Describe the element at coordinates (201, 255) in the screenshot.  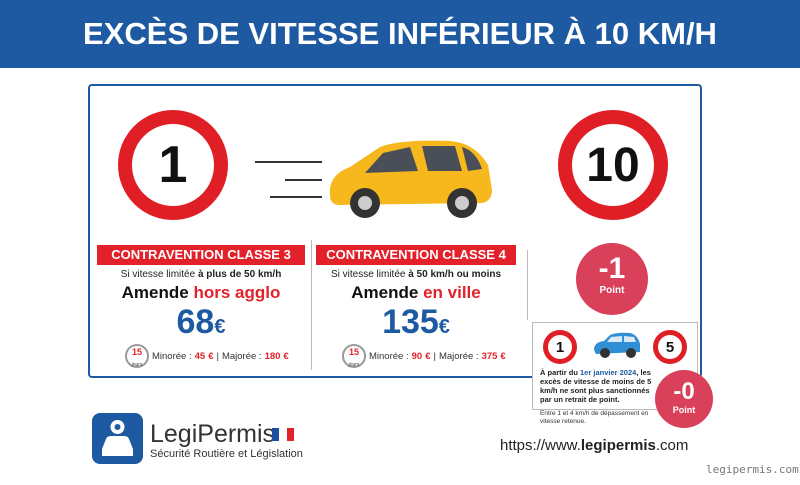
I see `badge: CONTRAVENTION CLASSE 3` at that location.